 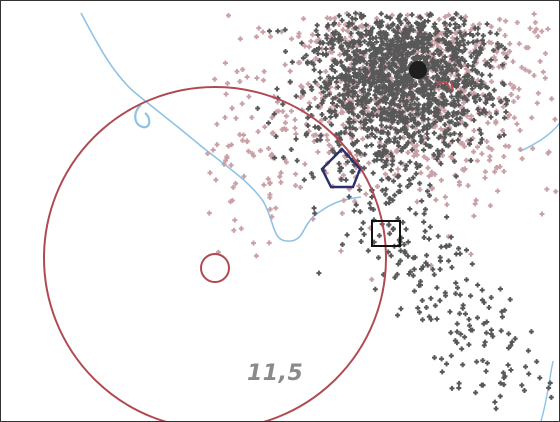 What do you see at coordinates (386, 233) in the screenshot?
I see `square-marker` at bounding box center [386, 233].